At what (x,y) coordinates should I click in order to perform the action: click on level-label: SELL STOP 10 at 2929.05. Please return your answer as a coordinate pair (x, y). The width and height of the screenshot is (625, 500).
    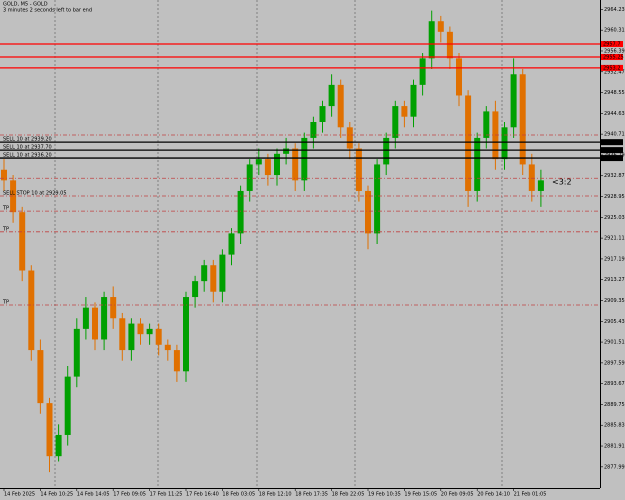
    Looking at the image, I should click on (35, 193).